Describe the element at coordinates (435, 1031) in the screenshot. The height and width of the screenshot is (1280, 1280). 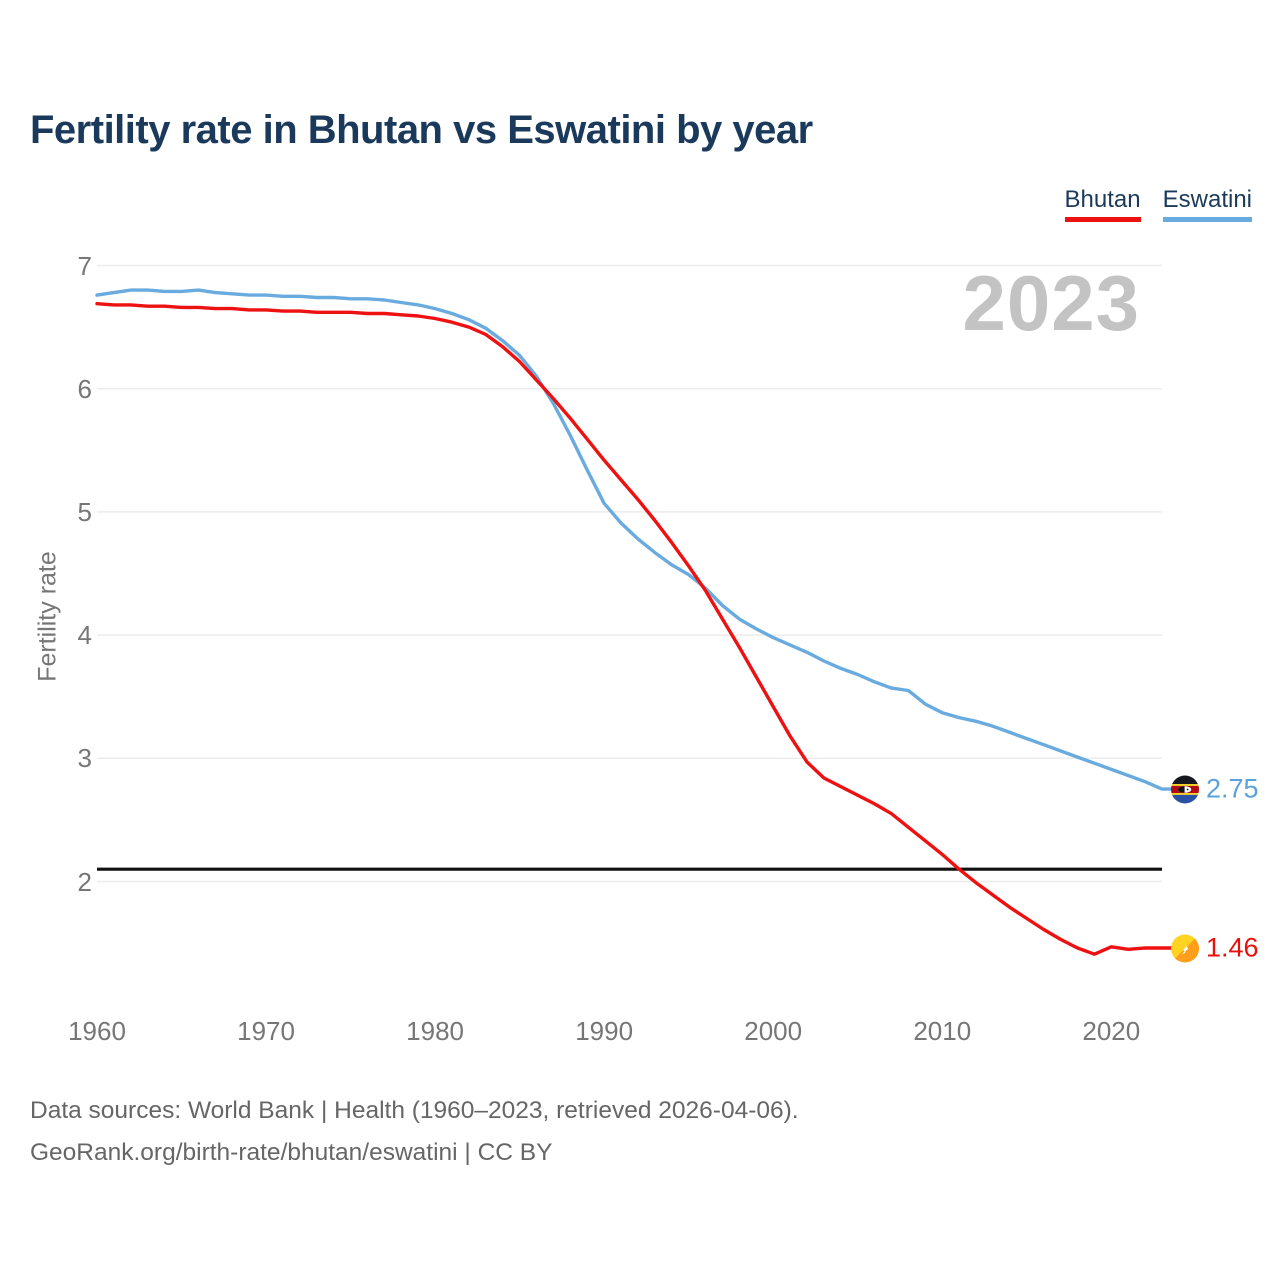
I see `x-tick-1980: 1980` at that location.